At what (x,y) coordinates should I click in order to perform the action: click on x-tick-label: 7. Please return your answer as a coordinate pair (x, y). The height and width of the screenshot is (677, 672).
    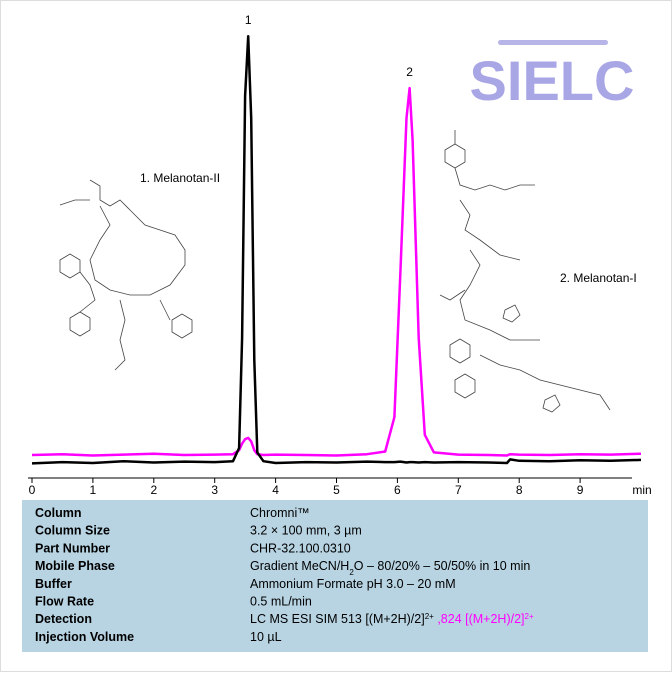
    Looking at the image, I should click on (458, 490).